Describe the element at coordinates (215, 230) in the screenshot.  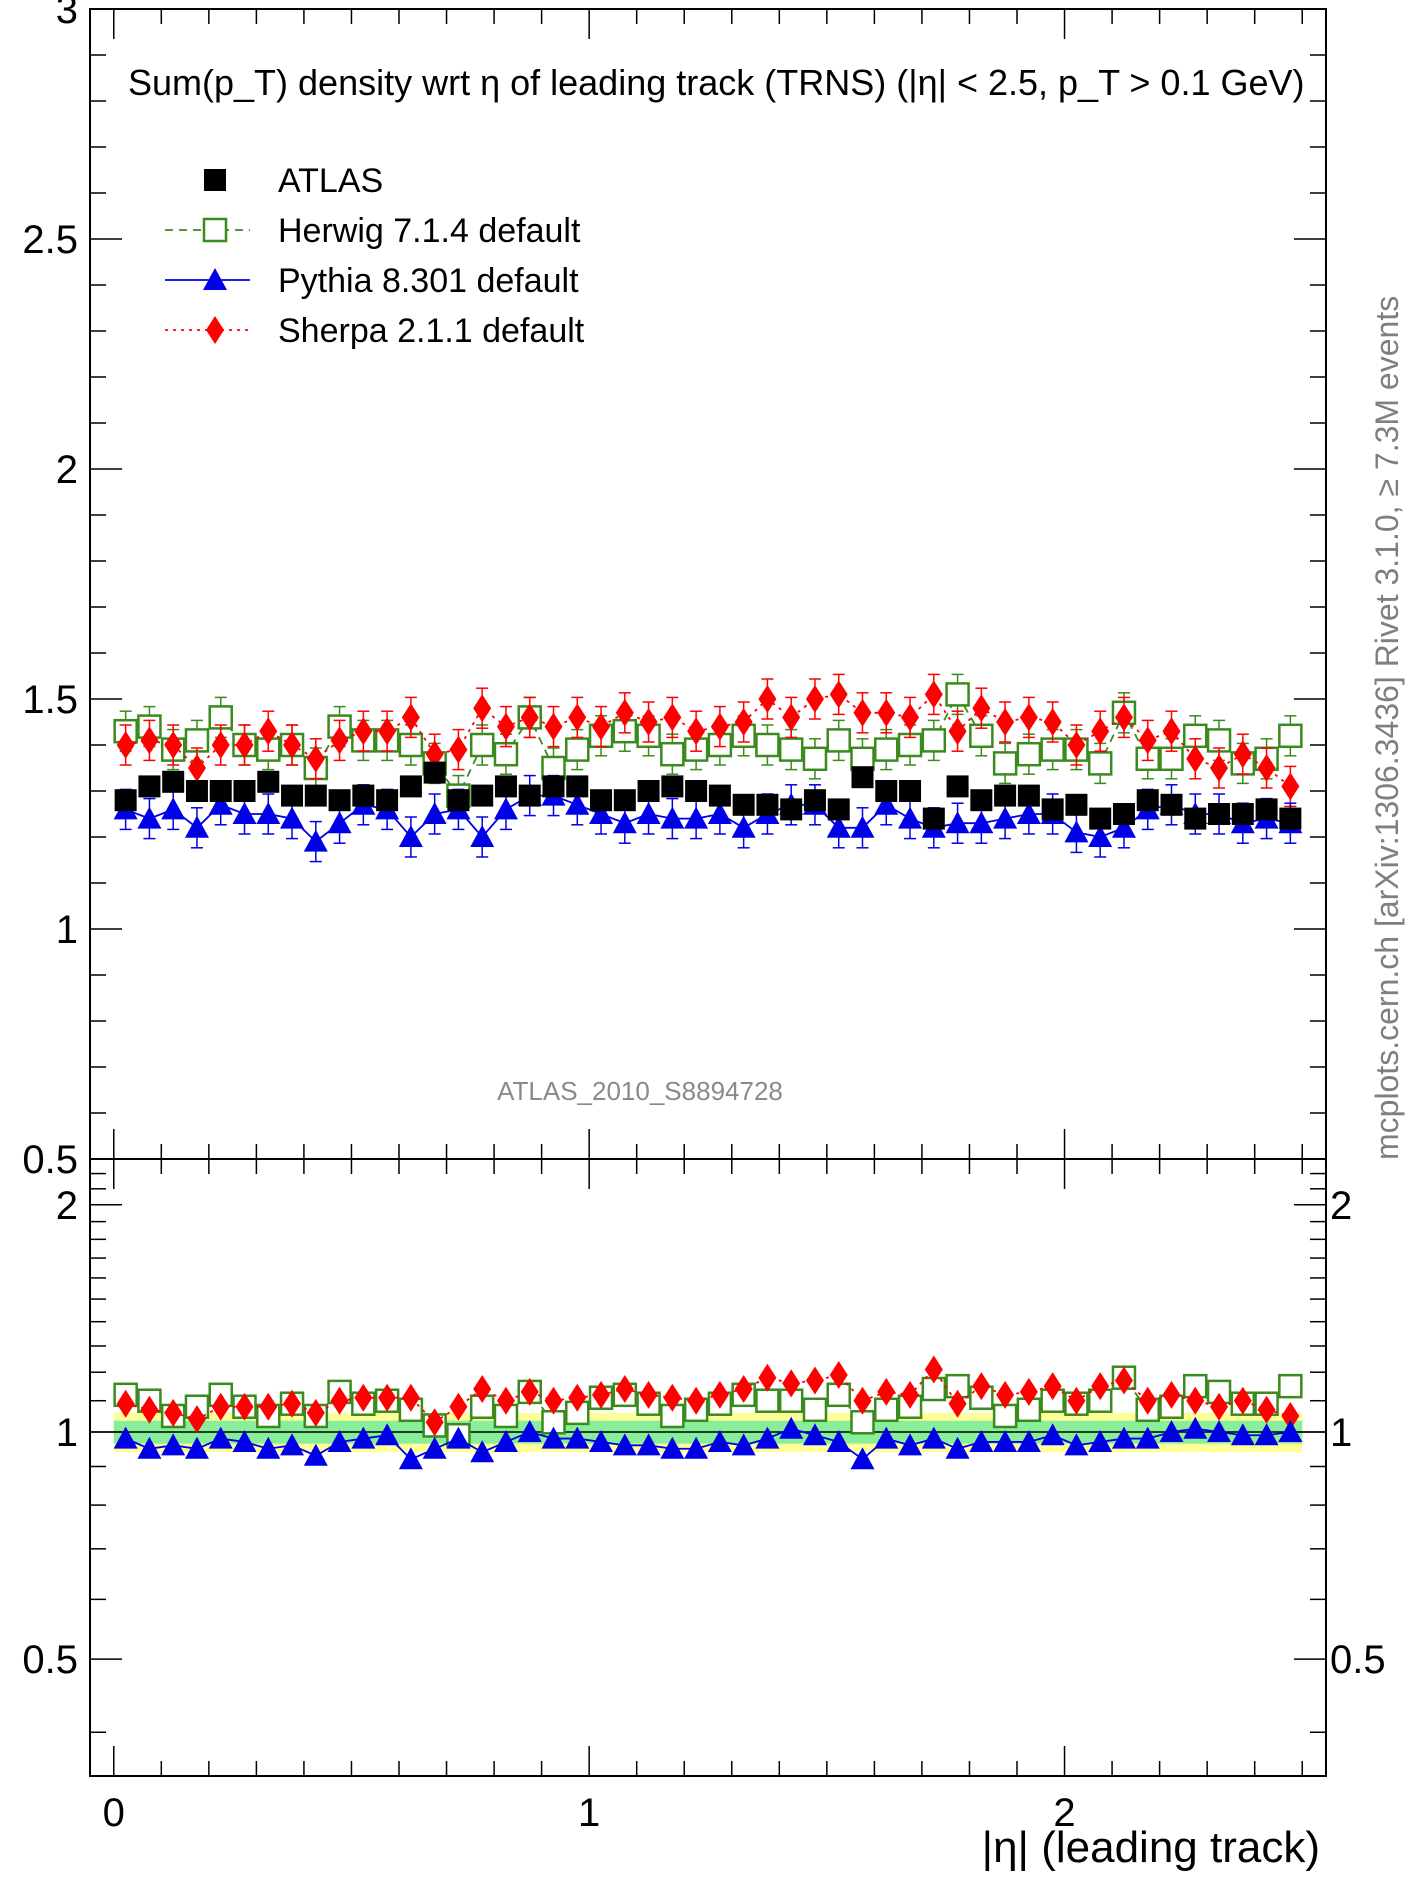
I see `legend-herwig-marker` at that location.